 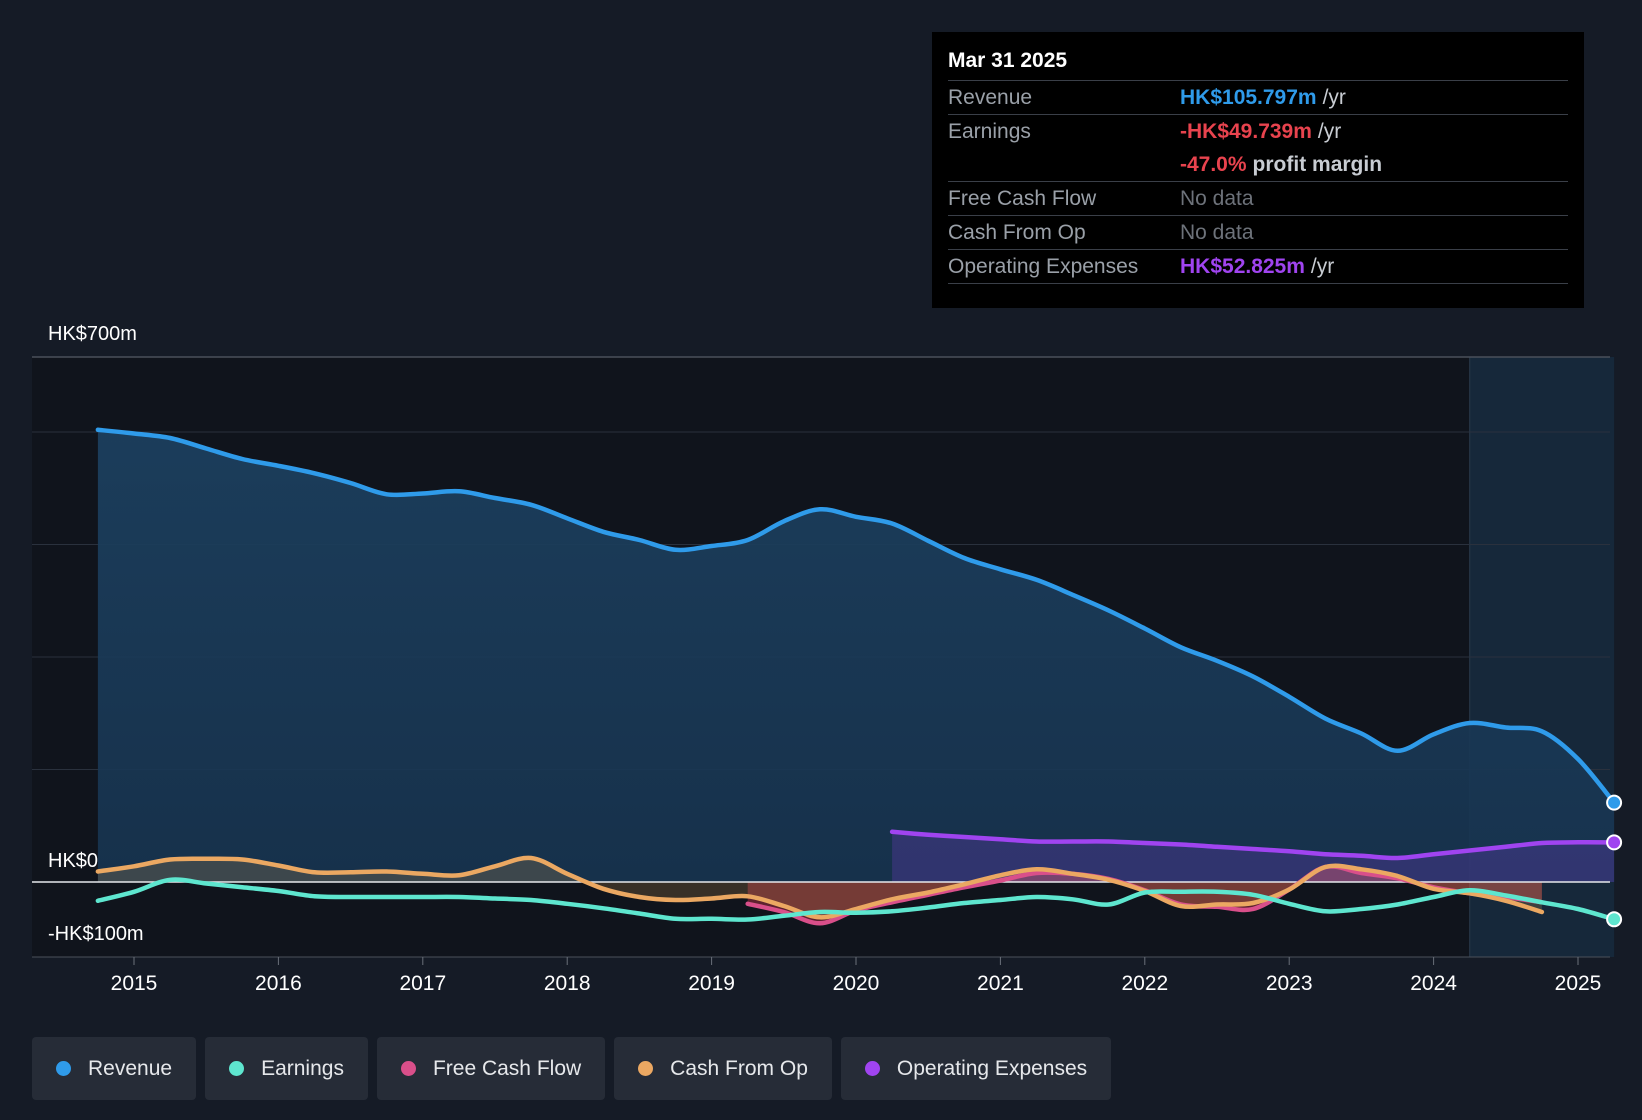 What do you see at coordinates (1614, 802) in the screenshot?
I see `end-marker-revenue` at bounding box center [1614, 802].